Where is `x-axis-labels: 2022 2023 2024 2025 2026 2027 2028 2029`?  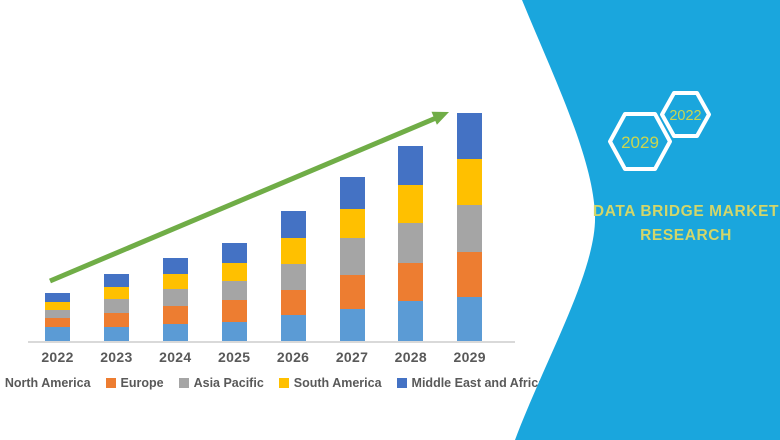 x-axis-labels: 2022 2023 2024 2025 2026 2027 2028 2029 is located at coordinates (260, 358).